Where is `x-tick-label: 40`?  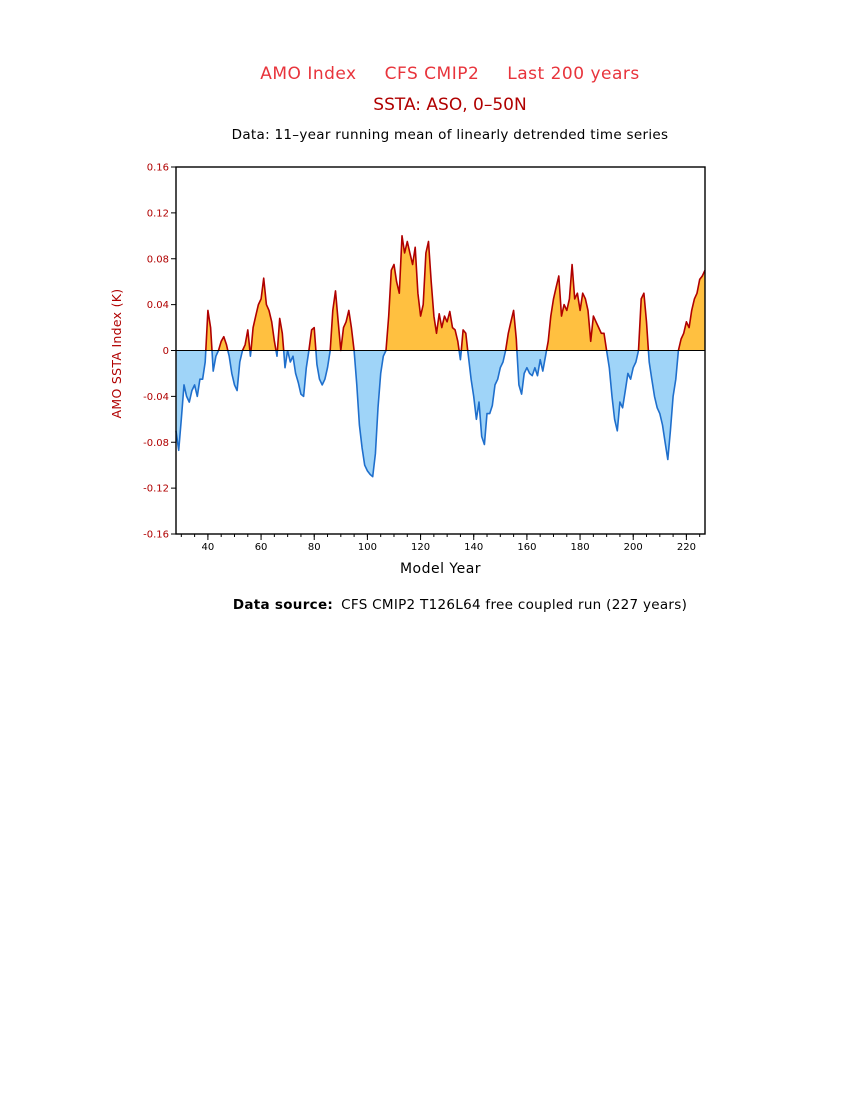
x-tick-label: 40 is located at coordinates (208, 547).